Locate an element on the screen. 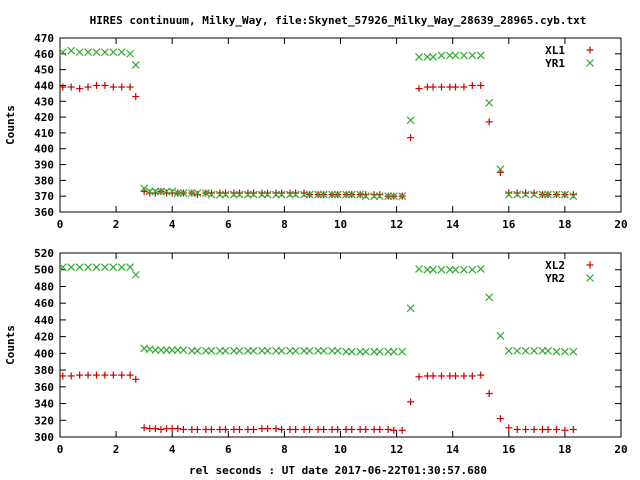 The width and height of the screenshot is (640, 480). bottom-legend-marker is located at coordinates (590, 278).